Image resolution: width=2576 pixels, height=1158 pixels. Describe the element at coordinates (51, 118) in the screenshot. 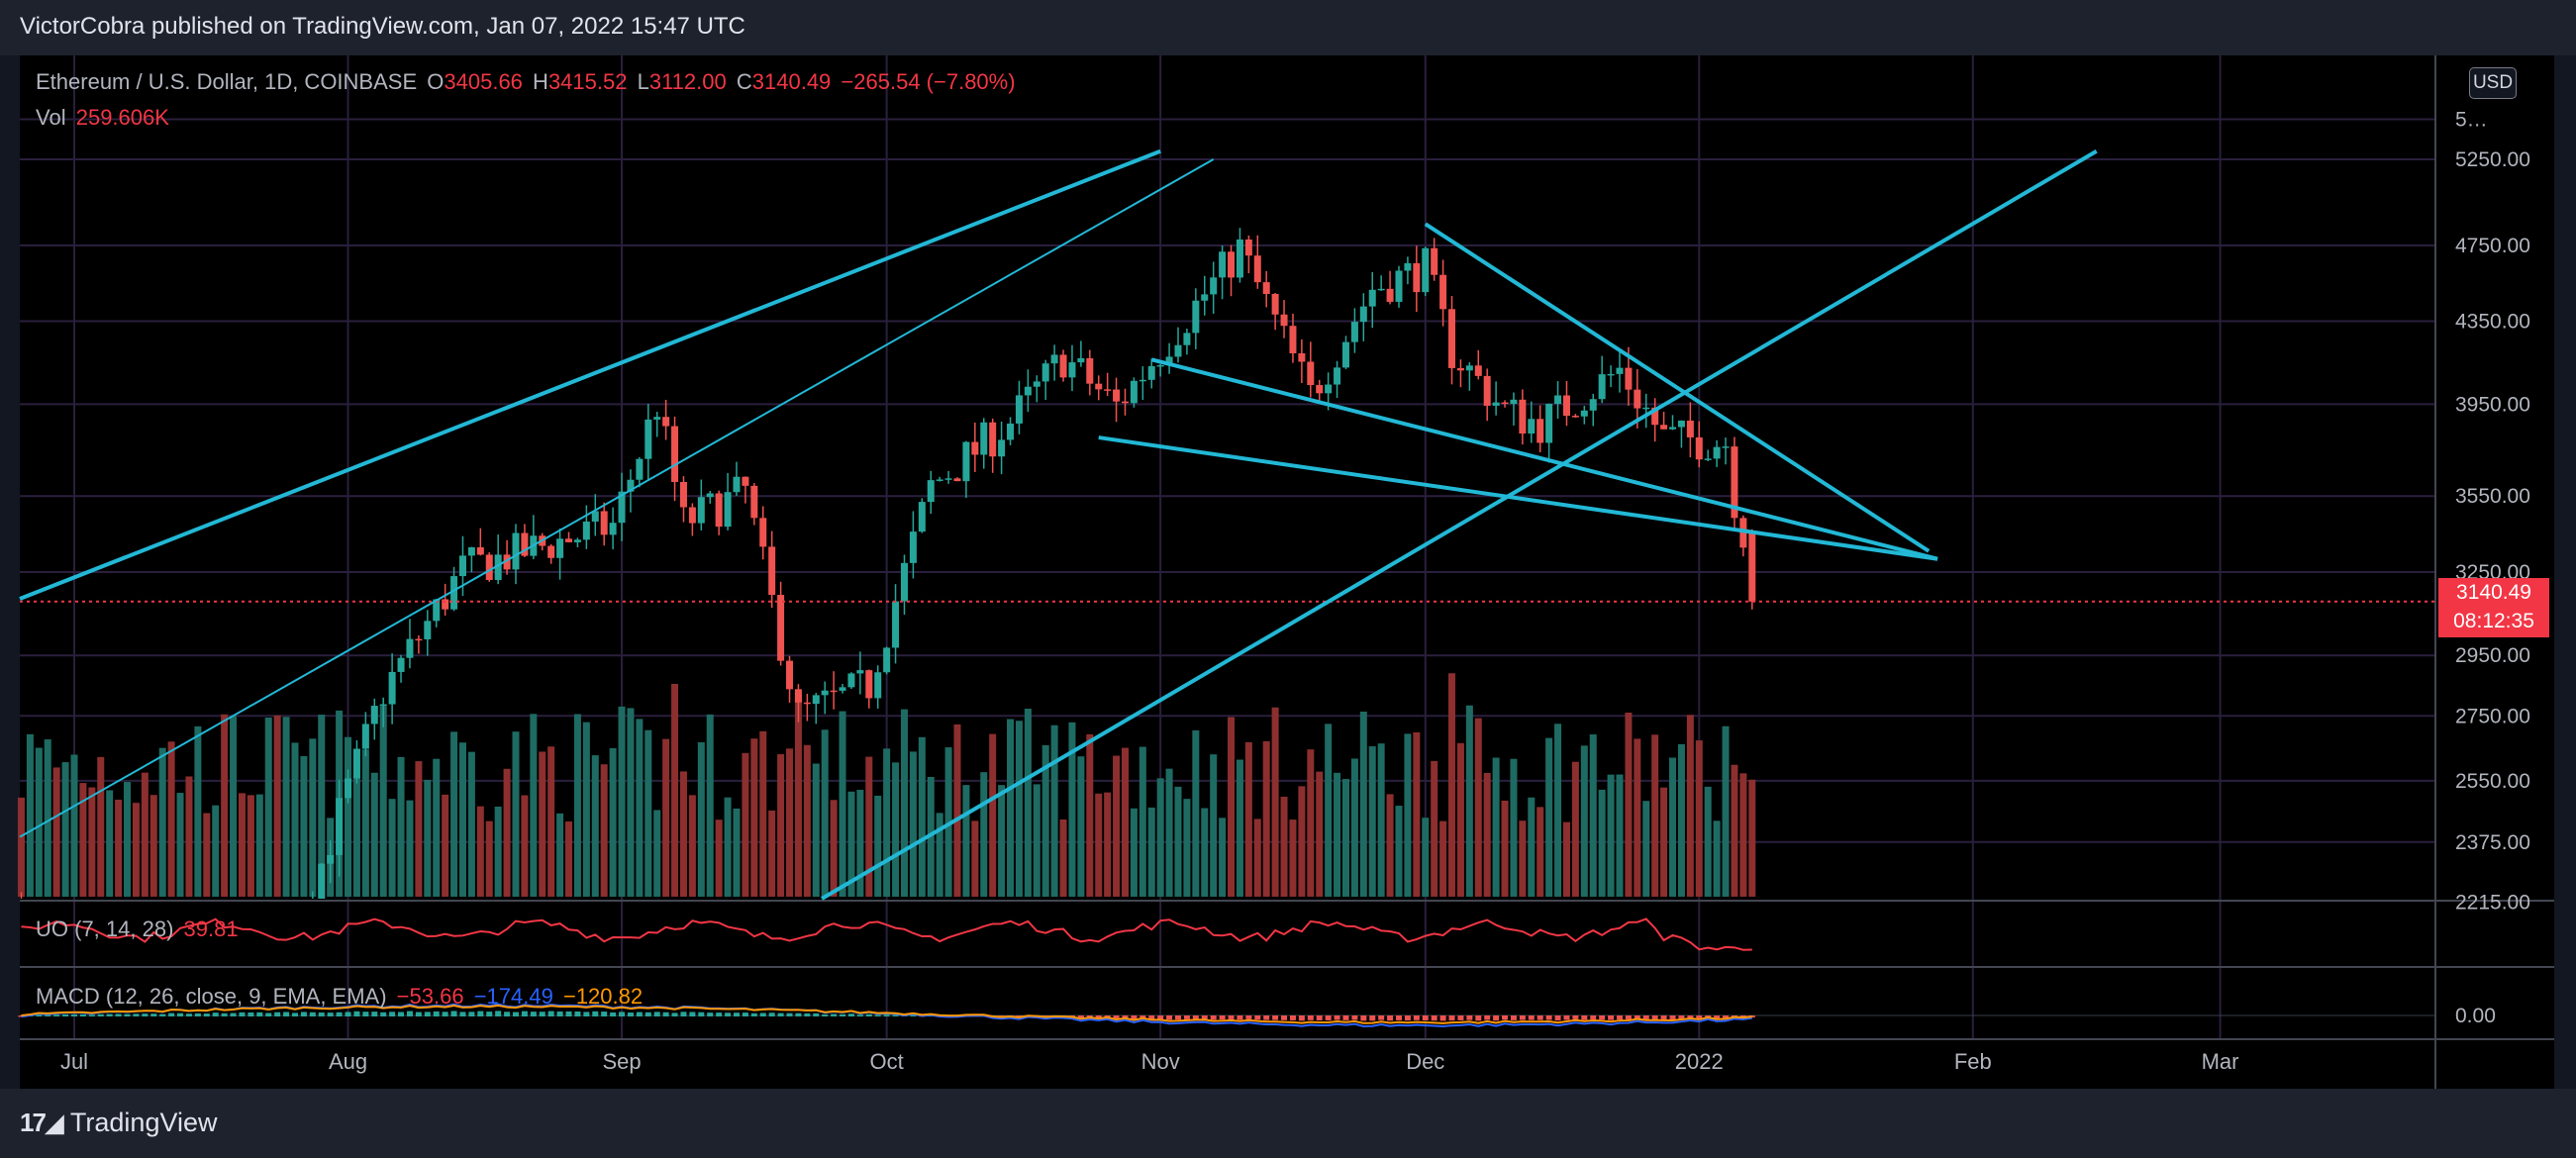

I see `volume-label: Vol` at that location.